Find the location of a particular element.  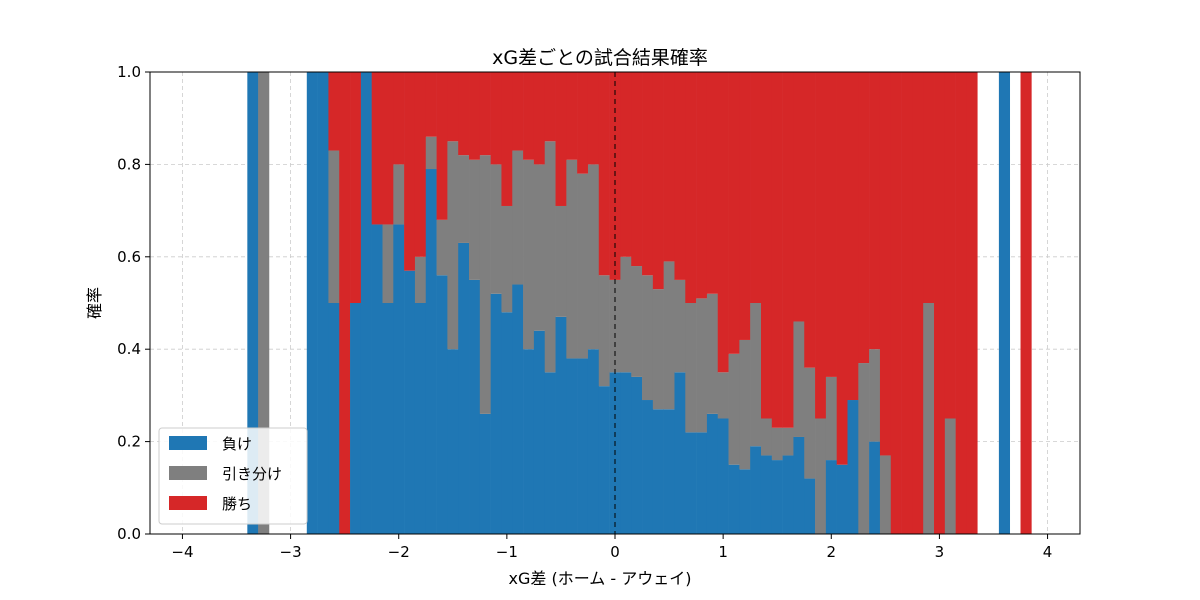

y-tick-label: 0.8 is located at coordinates (129, 164).